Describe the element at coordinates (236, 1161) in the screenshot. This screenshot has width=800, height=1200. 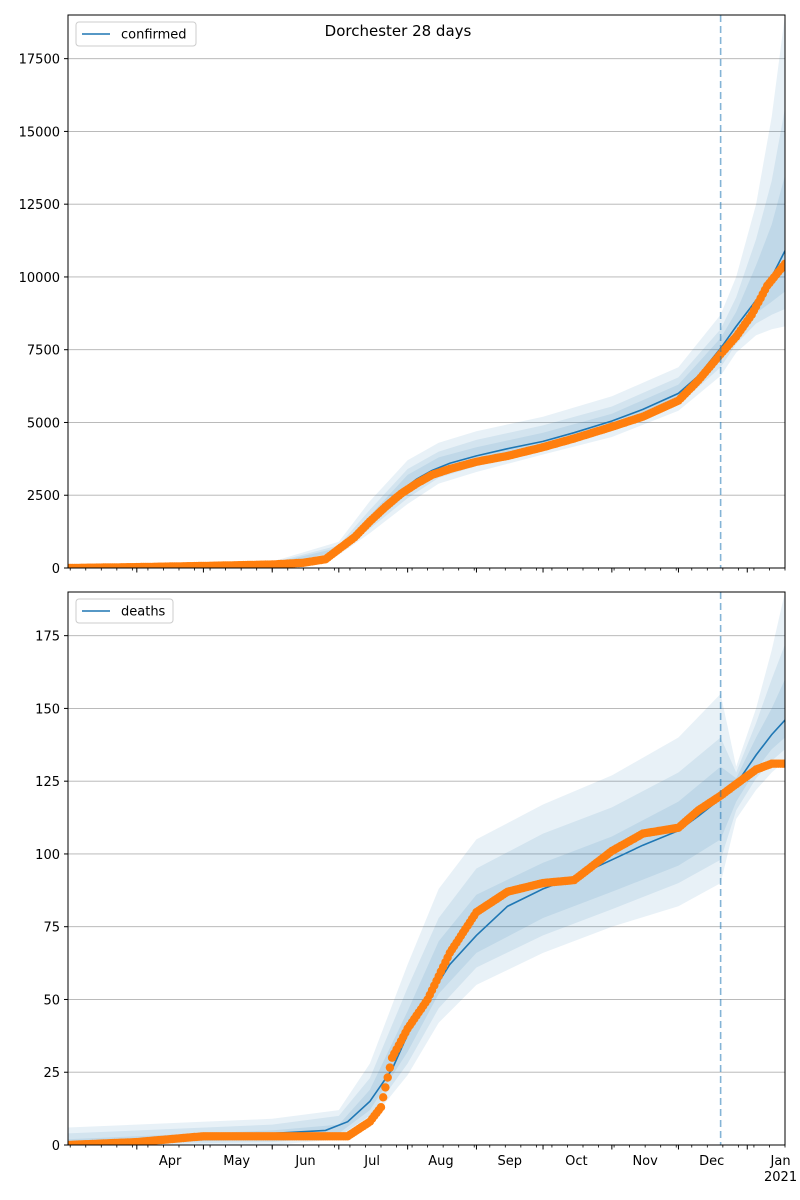
I see `x-tick-label: May` at that location.